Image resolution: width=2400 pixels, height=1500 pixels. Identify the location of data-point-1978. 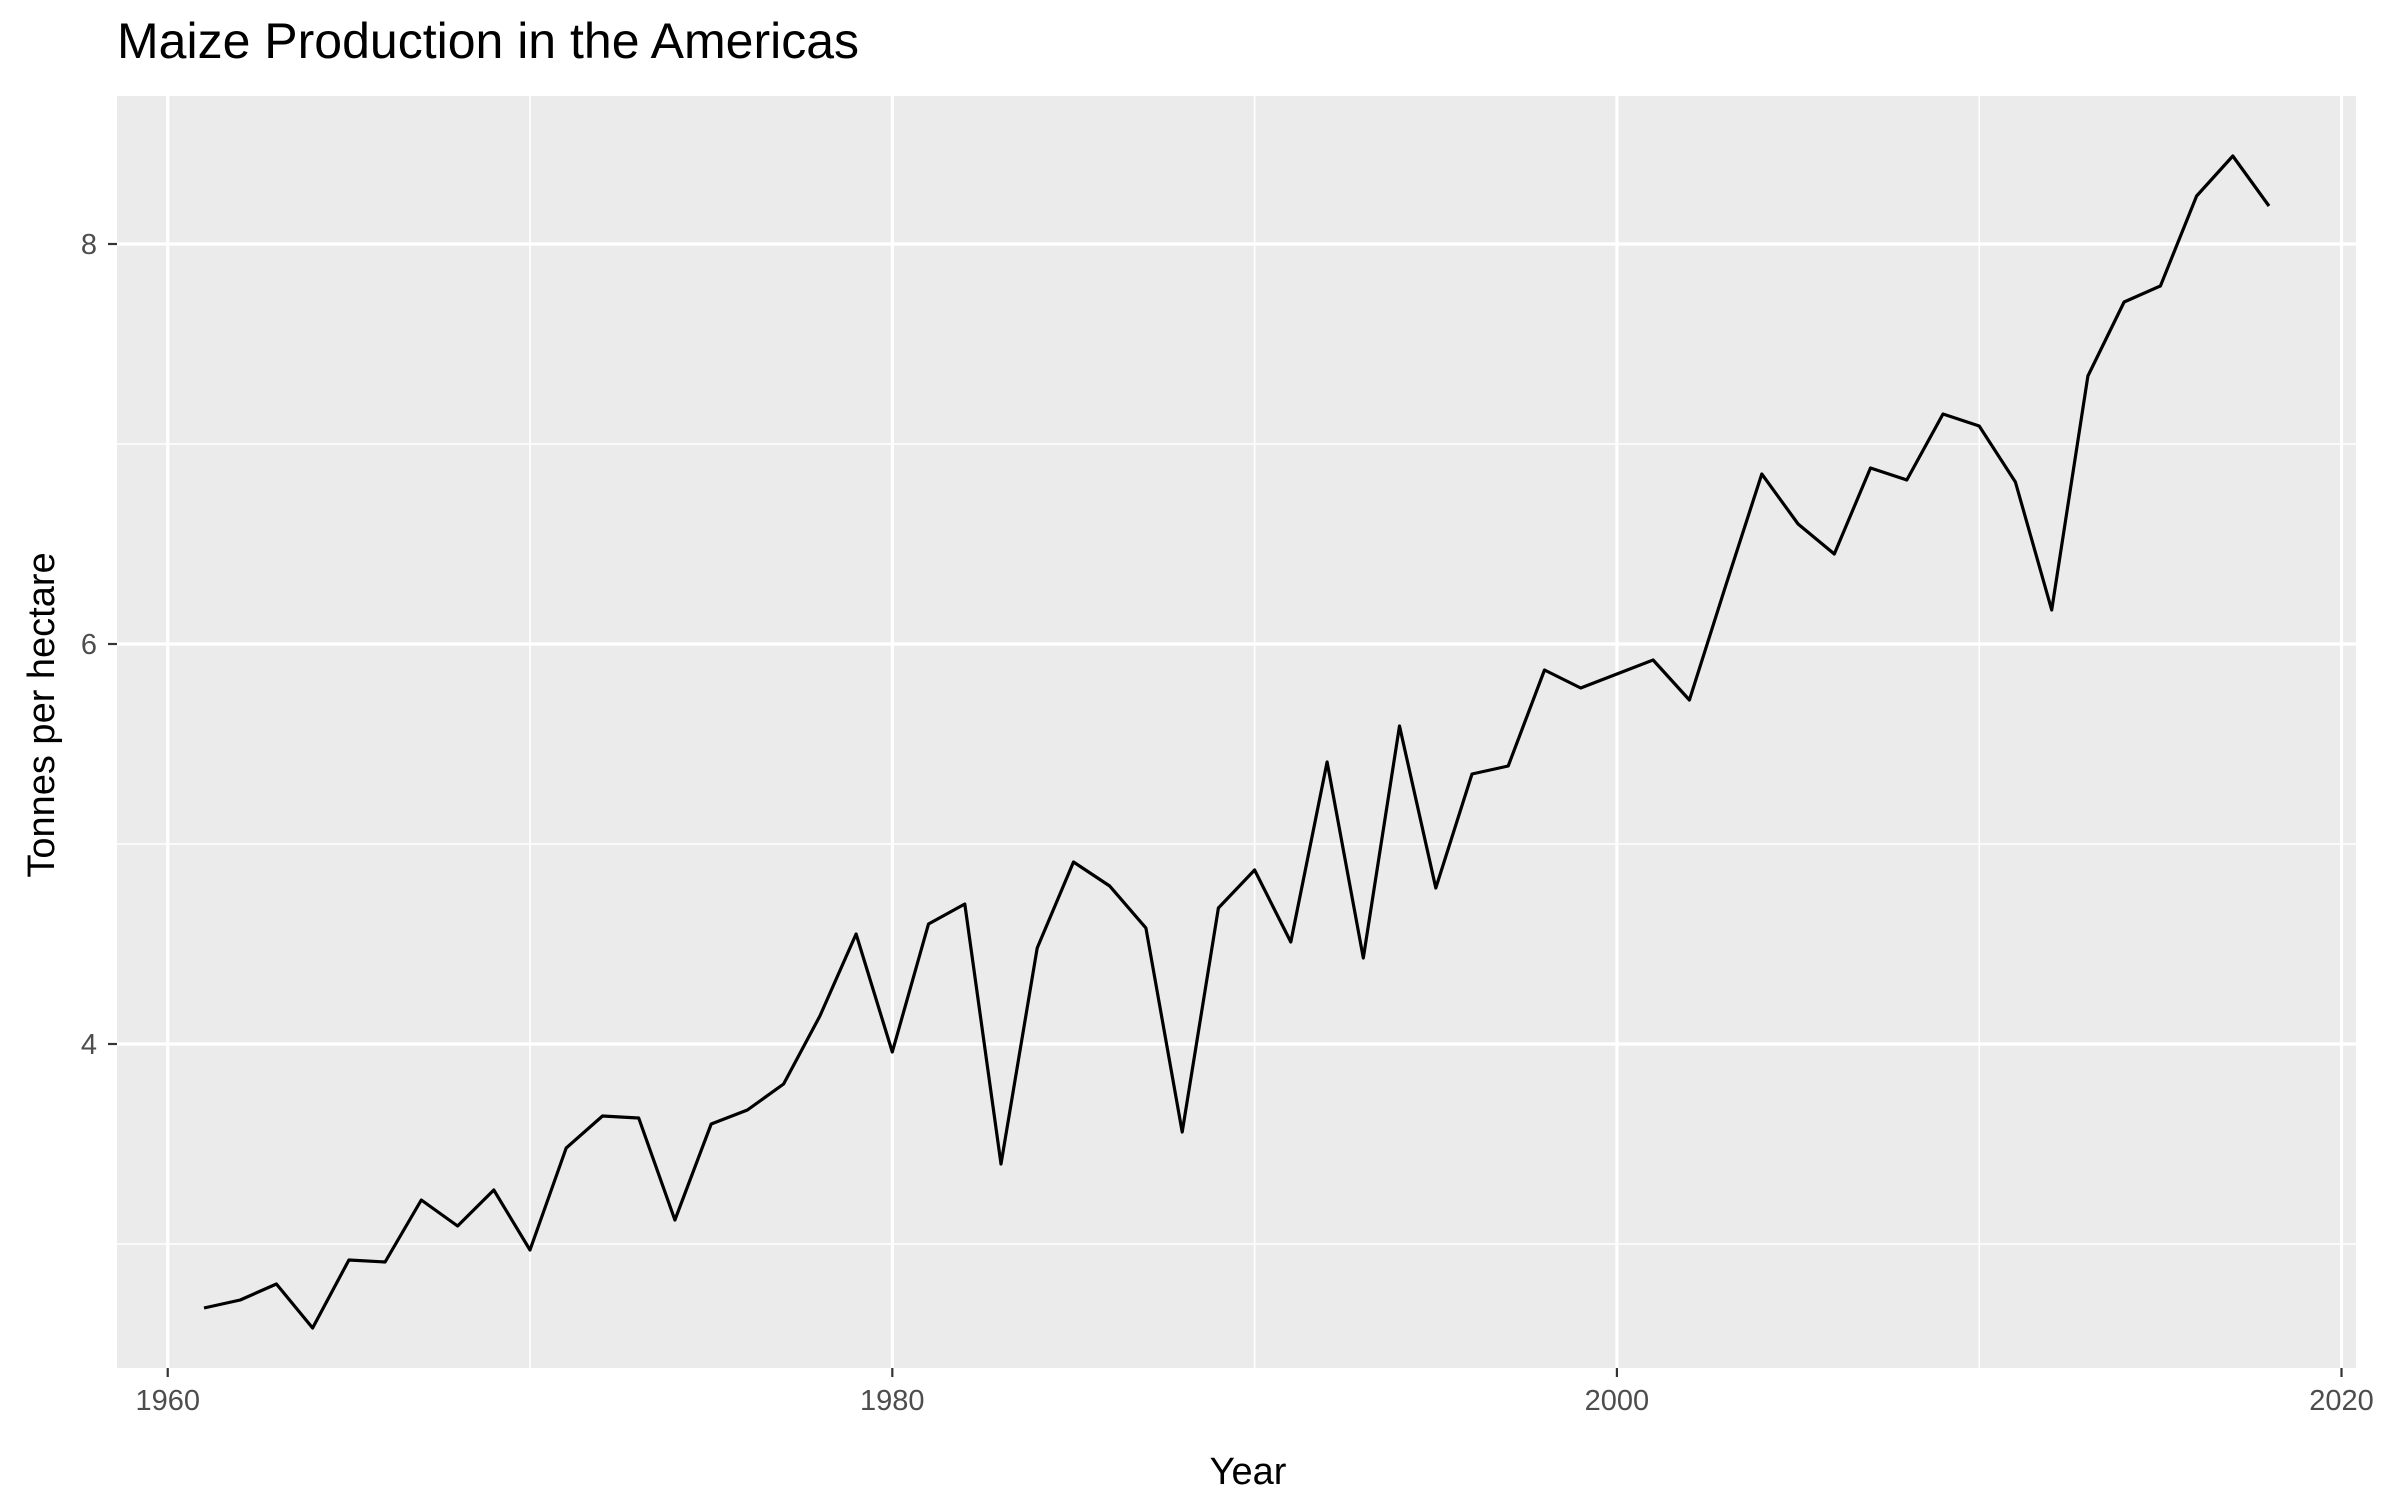
(820, 1016).